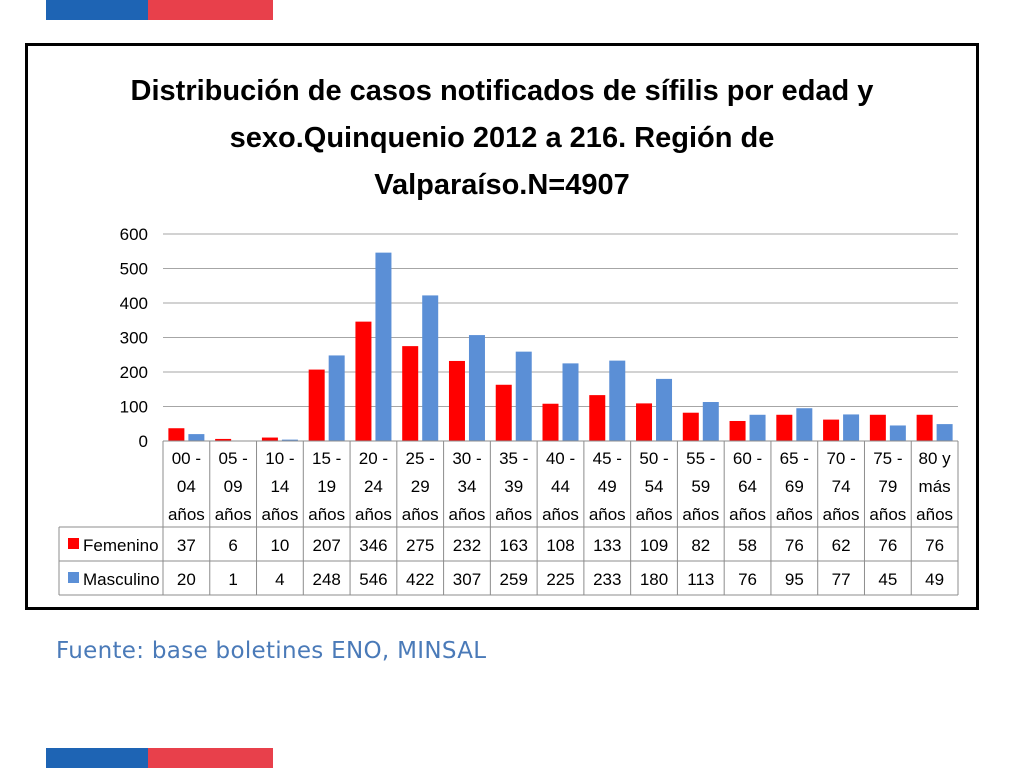 The width and height of the screenshot is (1024, 768). Describe the element at coordinates (502, 138) in the screenshot. I see `chart-title-line: sexo.Quinquenio 2012 a 216. Región de` at that location.